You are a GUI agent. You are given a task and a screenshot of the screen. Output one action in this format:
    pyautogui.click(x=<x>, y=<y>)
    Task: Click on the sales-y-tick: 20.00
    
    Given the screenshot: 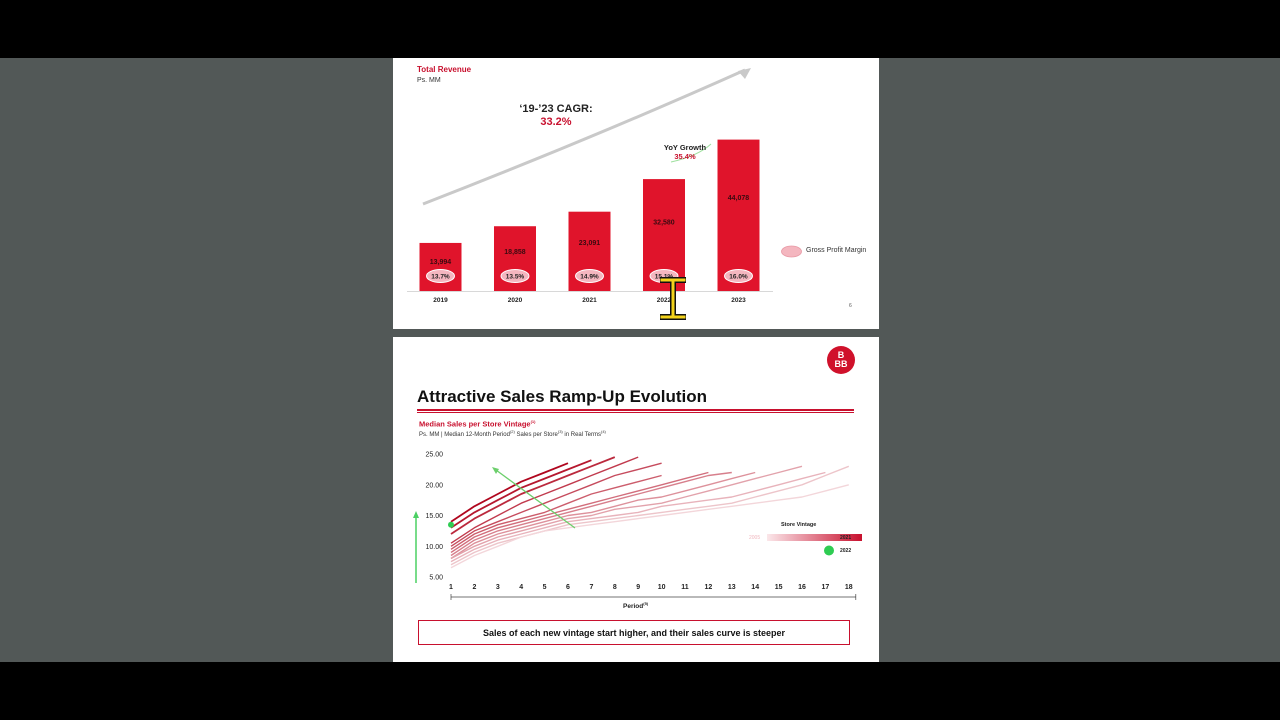 What is the action you would take?
    pyautogui.click(x=434, y=485)
    